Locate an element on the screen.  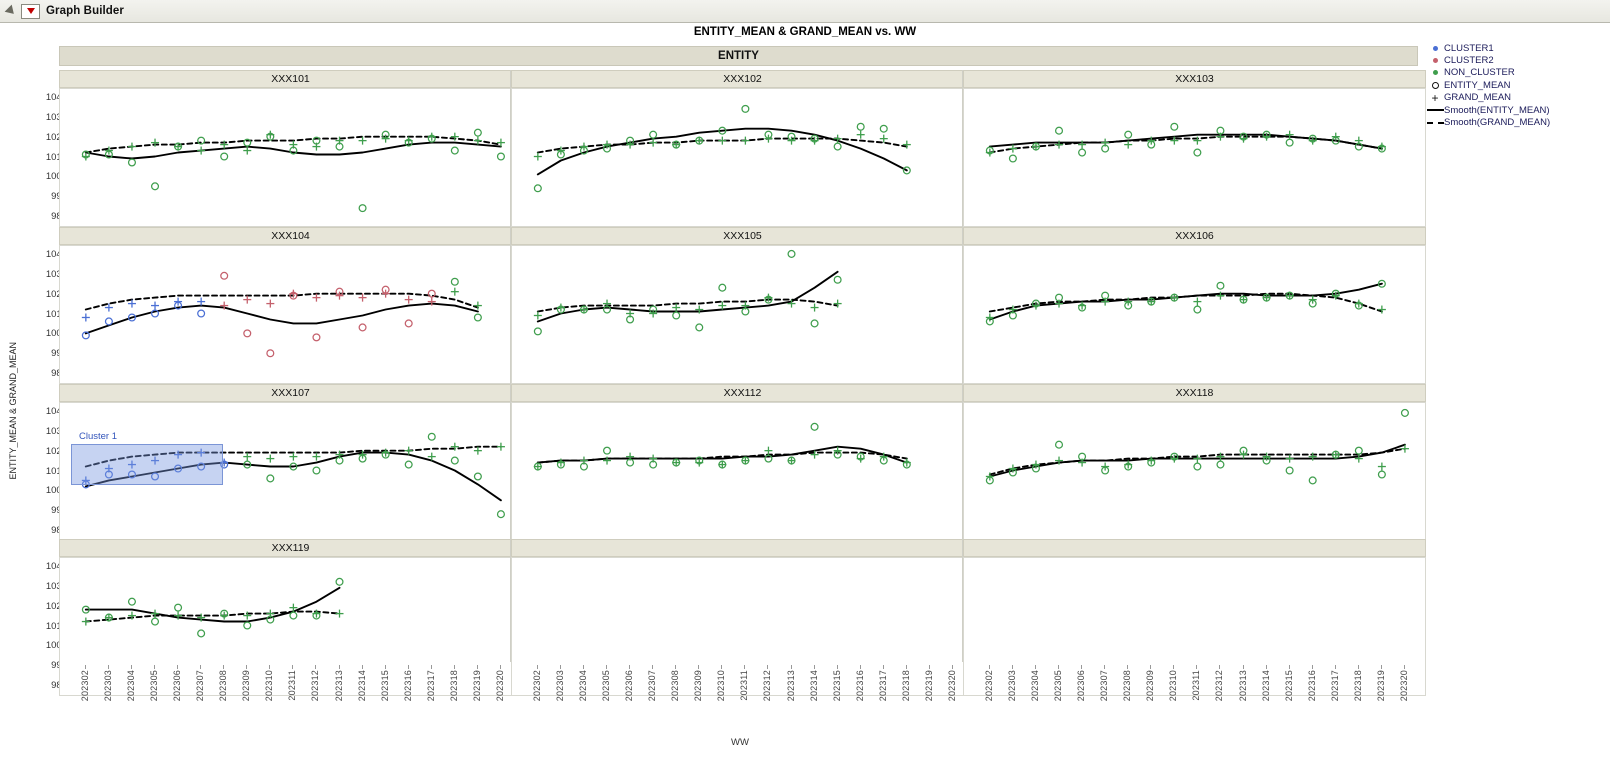
legend-dot-icon is located at coordinates (1435, 73).